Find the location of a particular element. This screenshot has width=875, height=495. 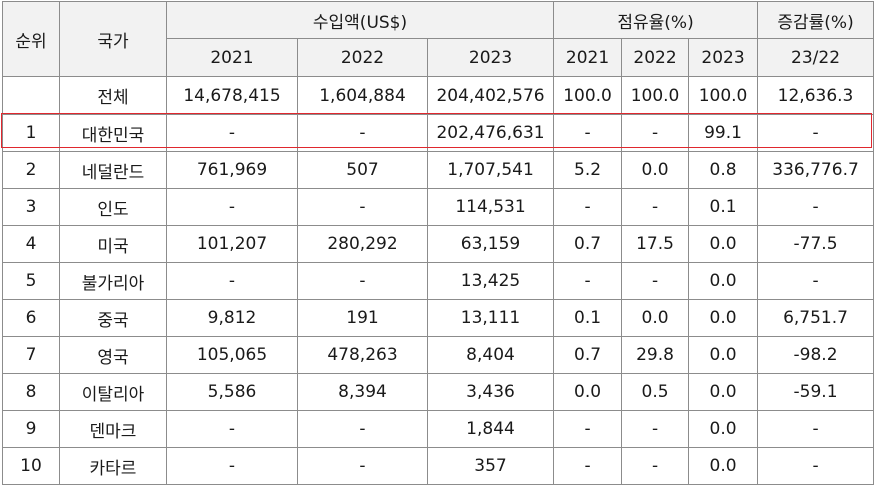

cell-rank: 3 is located at coordinates (31, 207).